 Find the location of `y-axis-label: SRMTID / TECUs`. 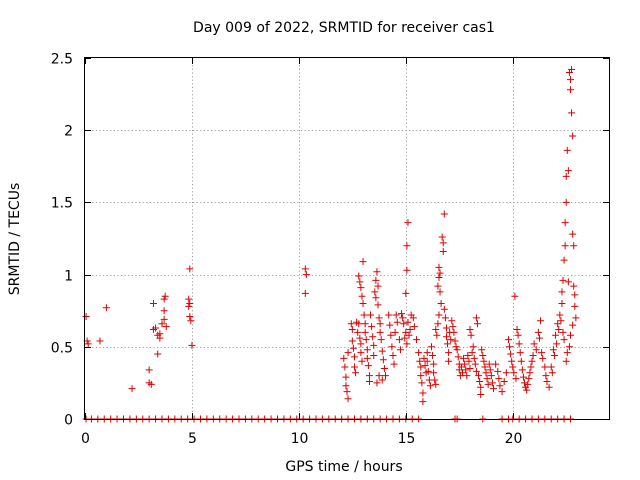

y-axis-label: SRMTID / TECUs is located at coordinates (15, 239).